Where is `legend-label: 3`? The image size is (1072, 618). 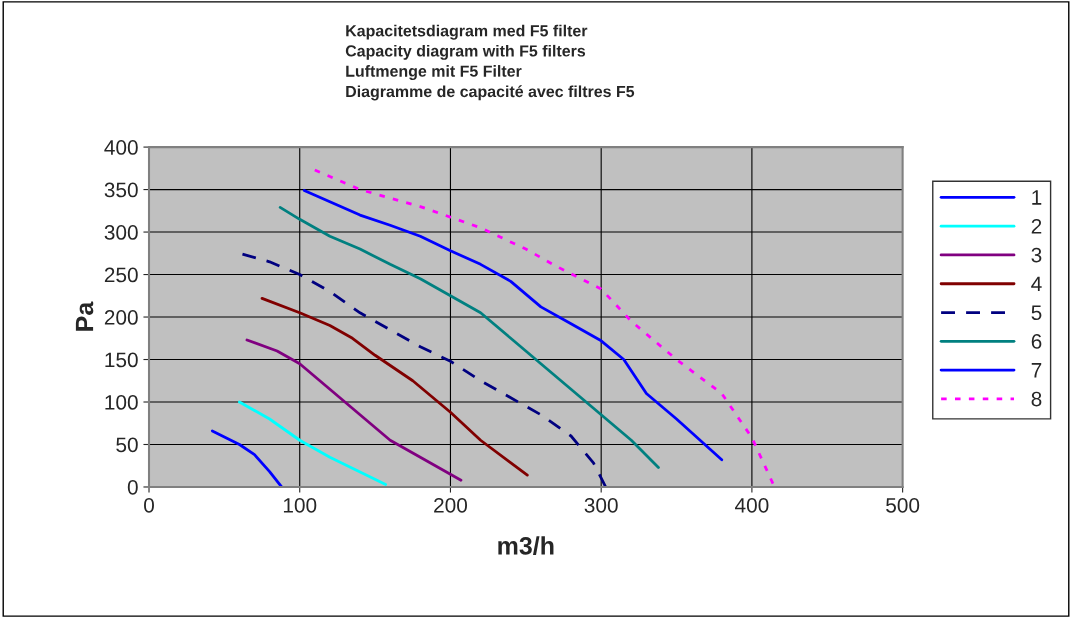
legend-label: 3 is located at coordinates (1036, 255).